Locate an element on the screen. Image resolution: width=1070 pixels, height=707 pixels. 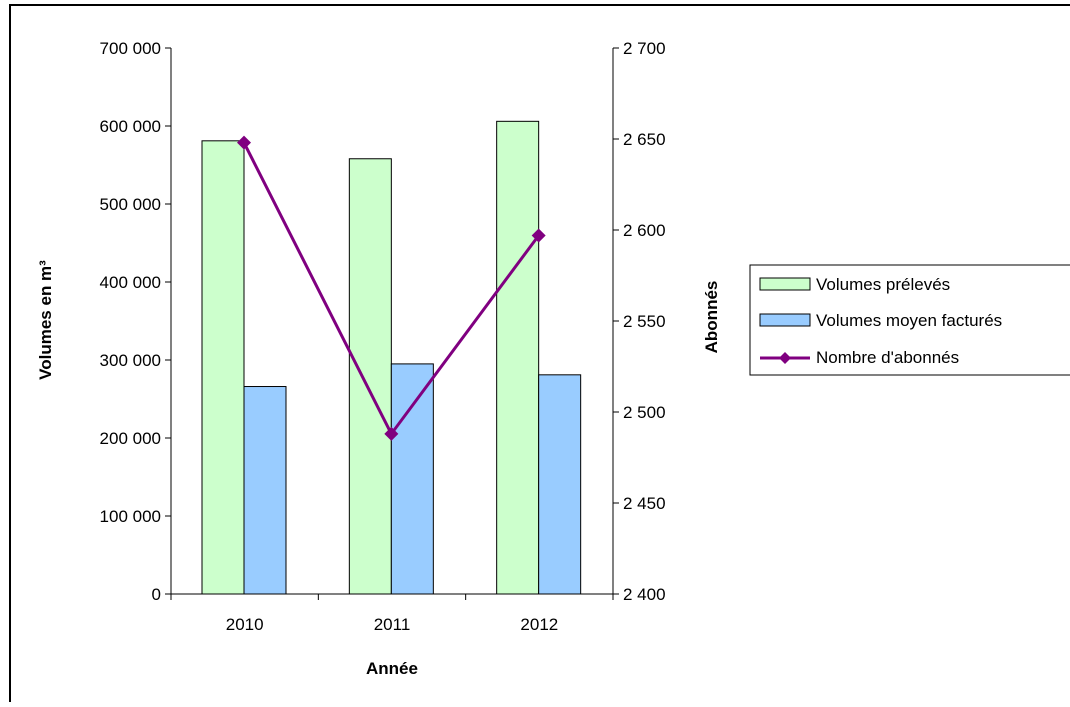
line-layer is located at coordinates (391, 288).